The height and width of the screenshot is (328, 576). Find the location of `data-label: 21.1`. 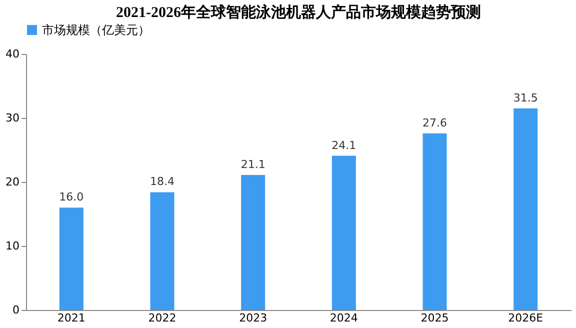

data-label: 21.1 is located at coordinates (253, 164).